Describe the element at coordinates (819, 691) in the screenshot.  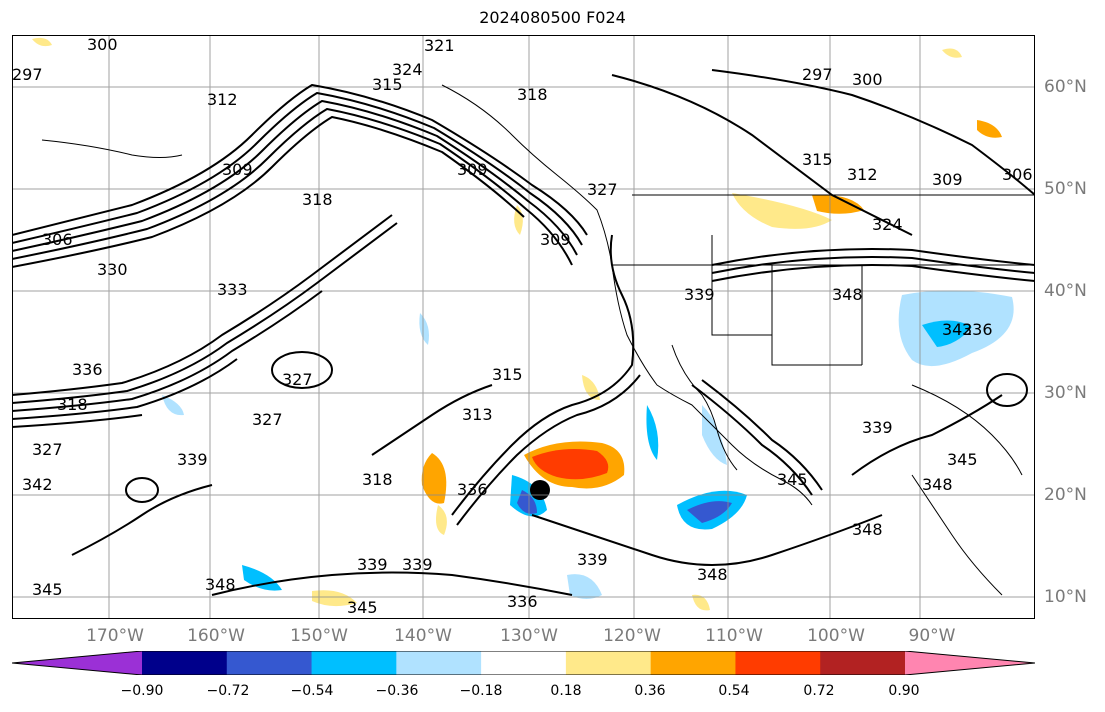
I see `colorbar-tick-label: 0.72` at that location.